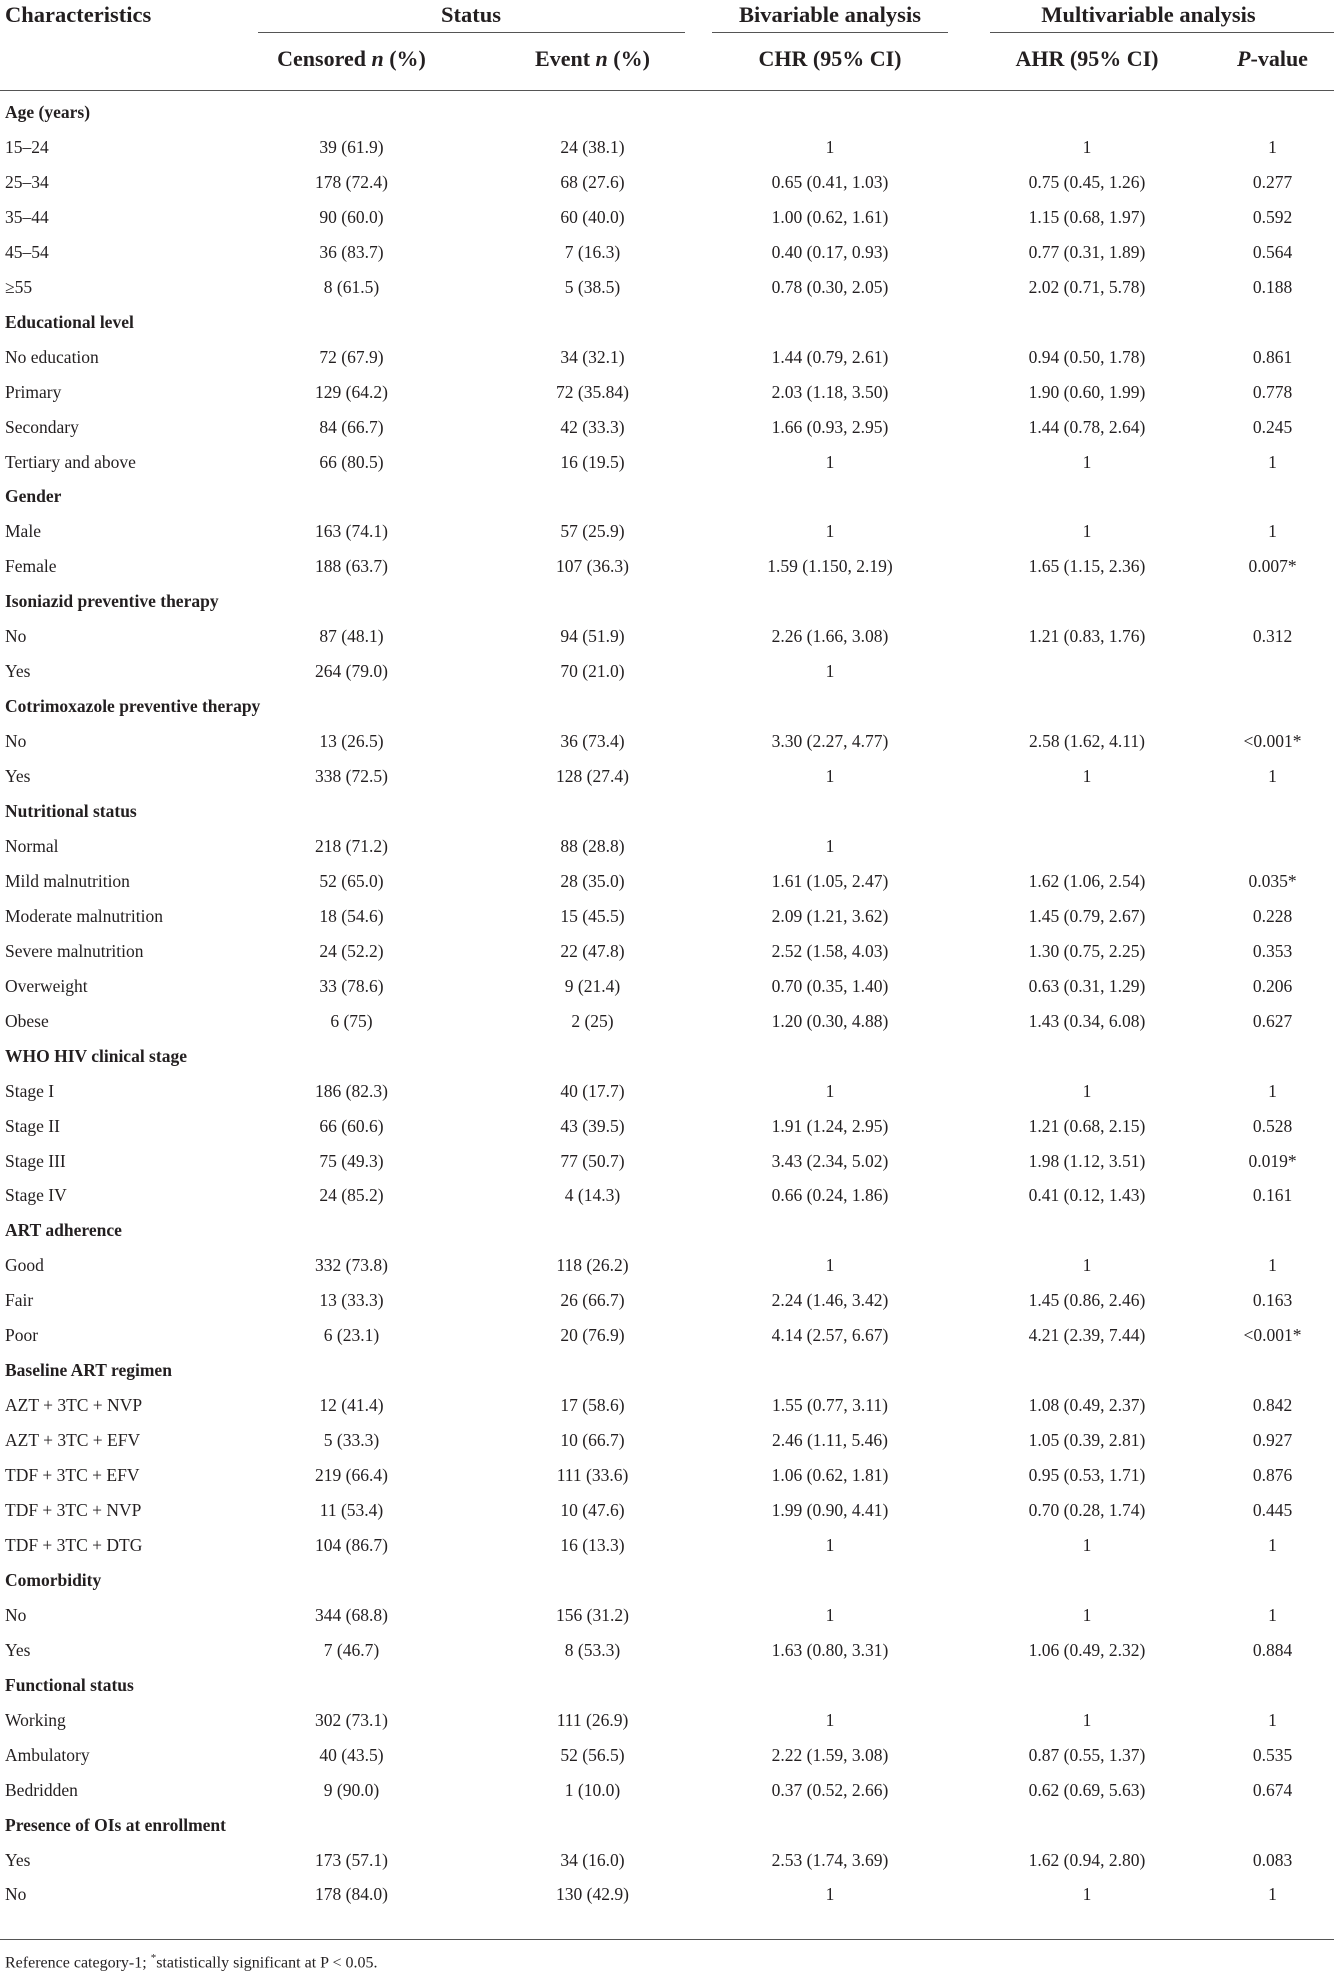 The height and width of the screenshot is (1979, 1334). Describe the element at coordinates (133, 706) in the screenshot. I see `category-label: Cotrimoxazole preventive therapy` at that location.